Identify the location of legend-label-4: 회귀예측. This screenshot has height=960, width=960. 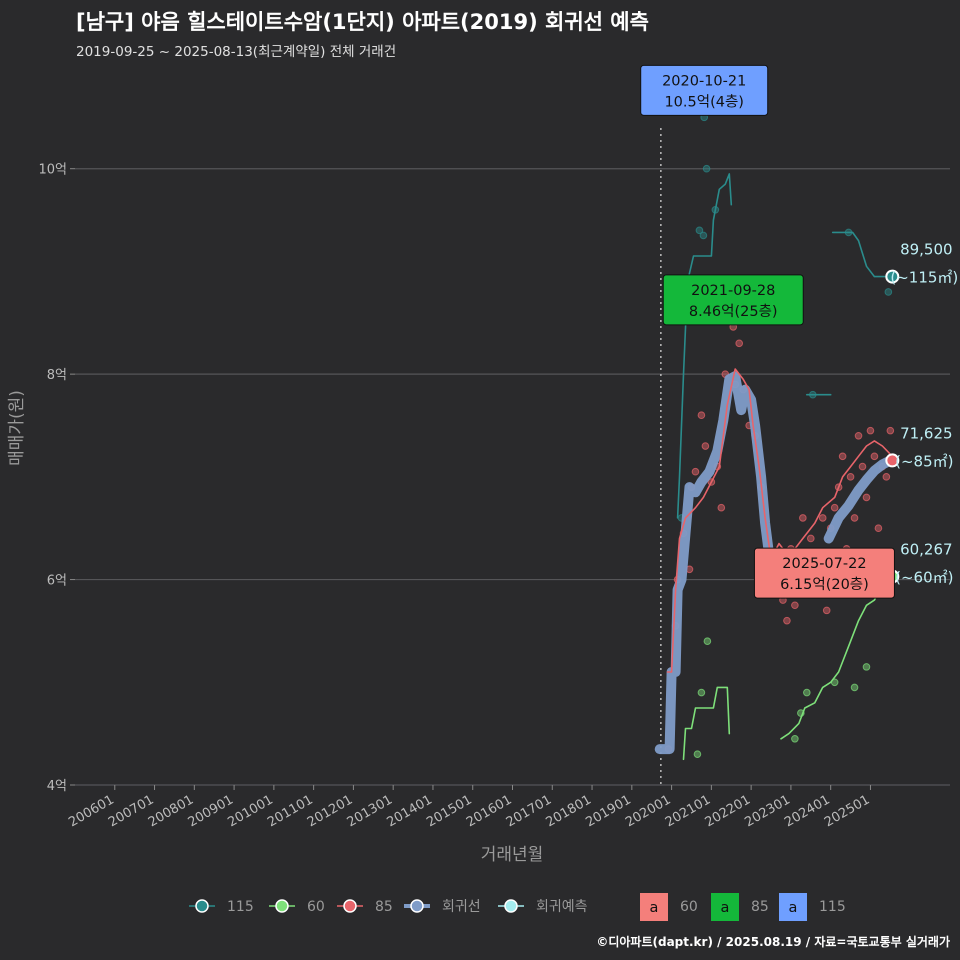
(562, 907).